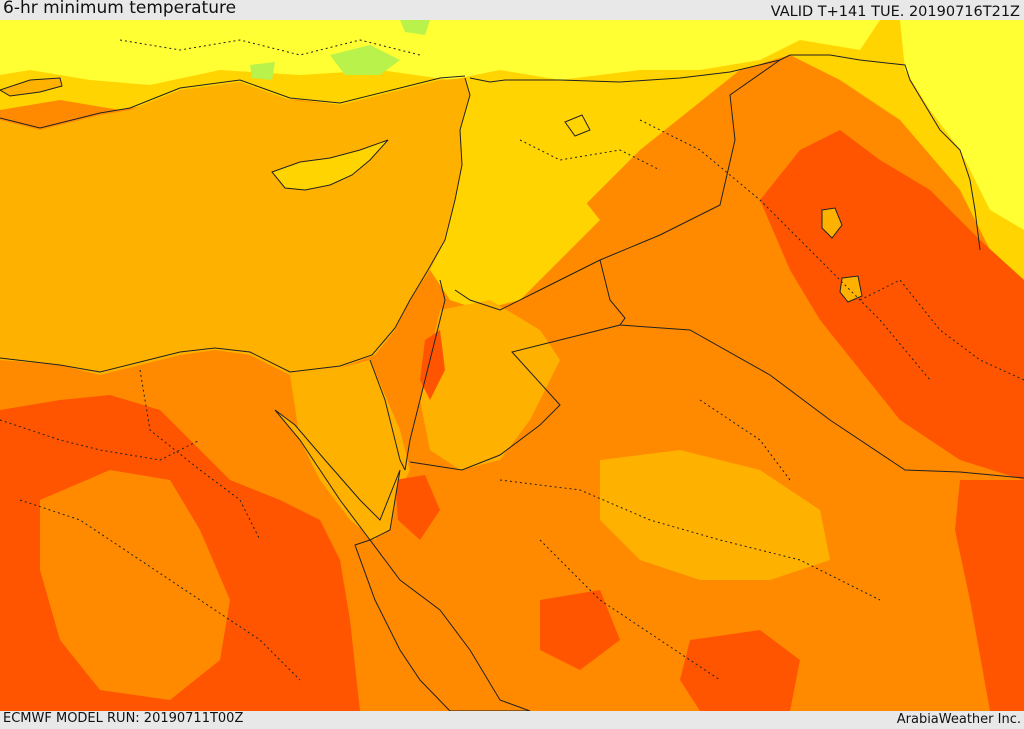 Image resolution: width=1024 pixels, height=729 pixels. What do you see at coordinates (365, 60) in the screenshot?
I see `highland-coolest-zone` at bounding box center [365, 60].